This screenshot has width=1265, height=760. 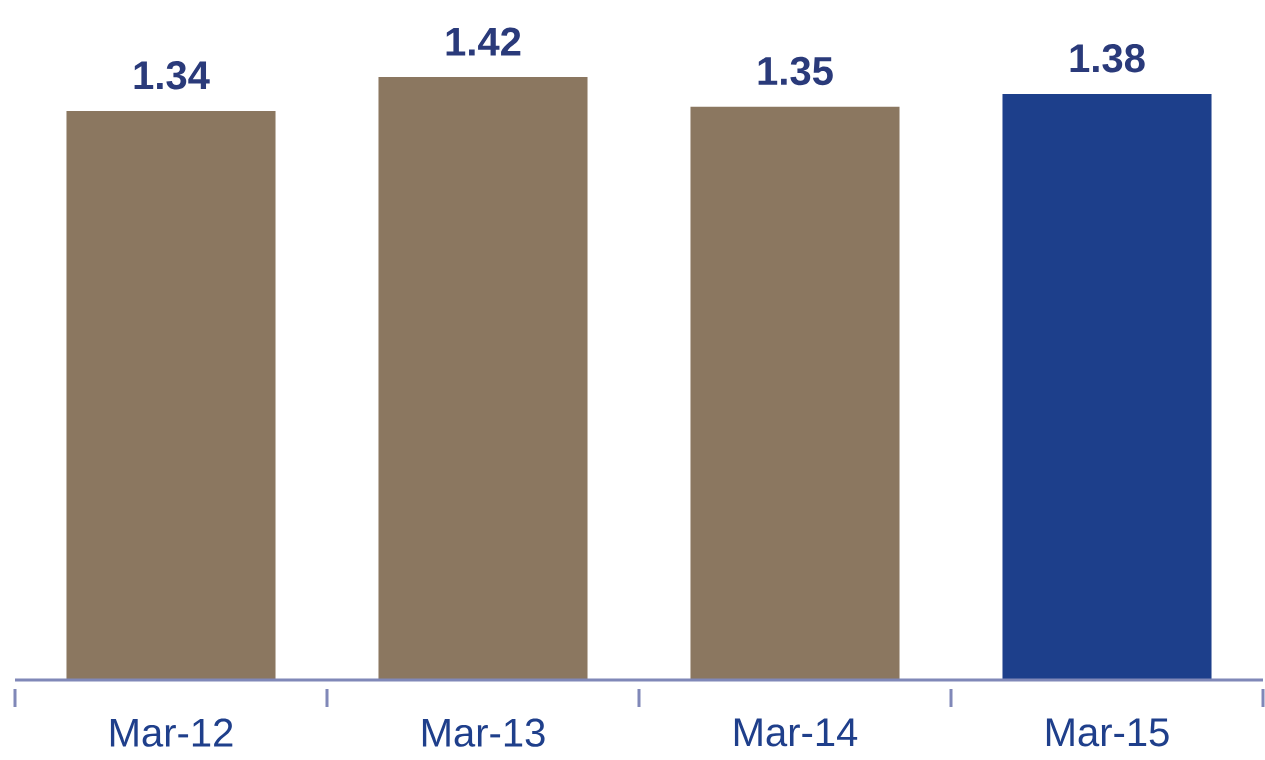 What do you see at coordinates (172, 75) in the screenshot?
I see `data-label: 1.34` at bounding box center [172, 75].